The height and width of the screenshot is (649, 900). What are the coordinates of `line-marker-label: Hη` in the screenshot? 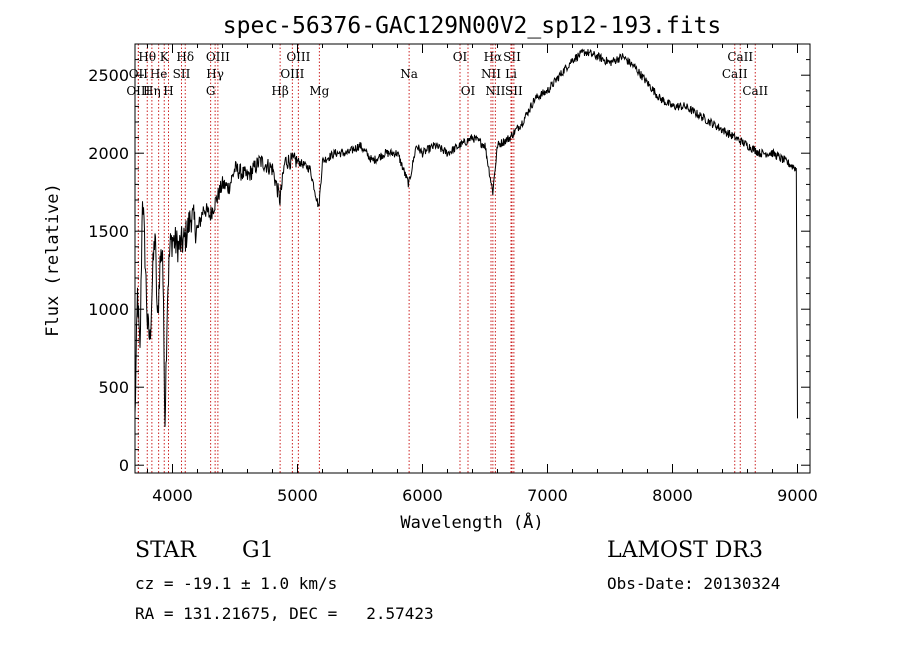 It's located at (152, 91).